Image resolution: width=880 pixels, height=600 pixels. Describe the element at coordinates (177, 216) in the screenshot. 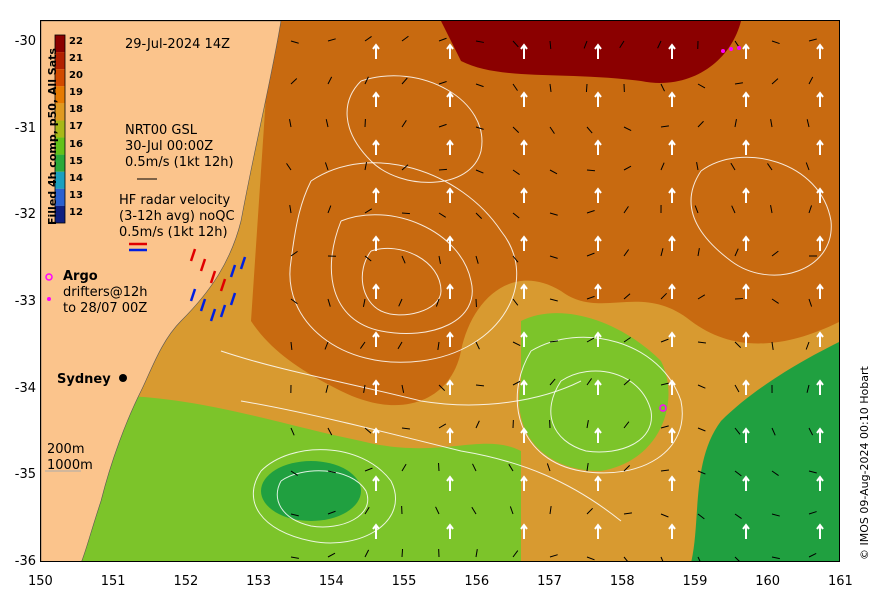

I see `hf-radar-label-2: (3-12h avg) noQC` at that location.